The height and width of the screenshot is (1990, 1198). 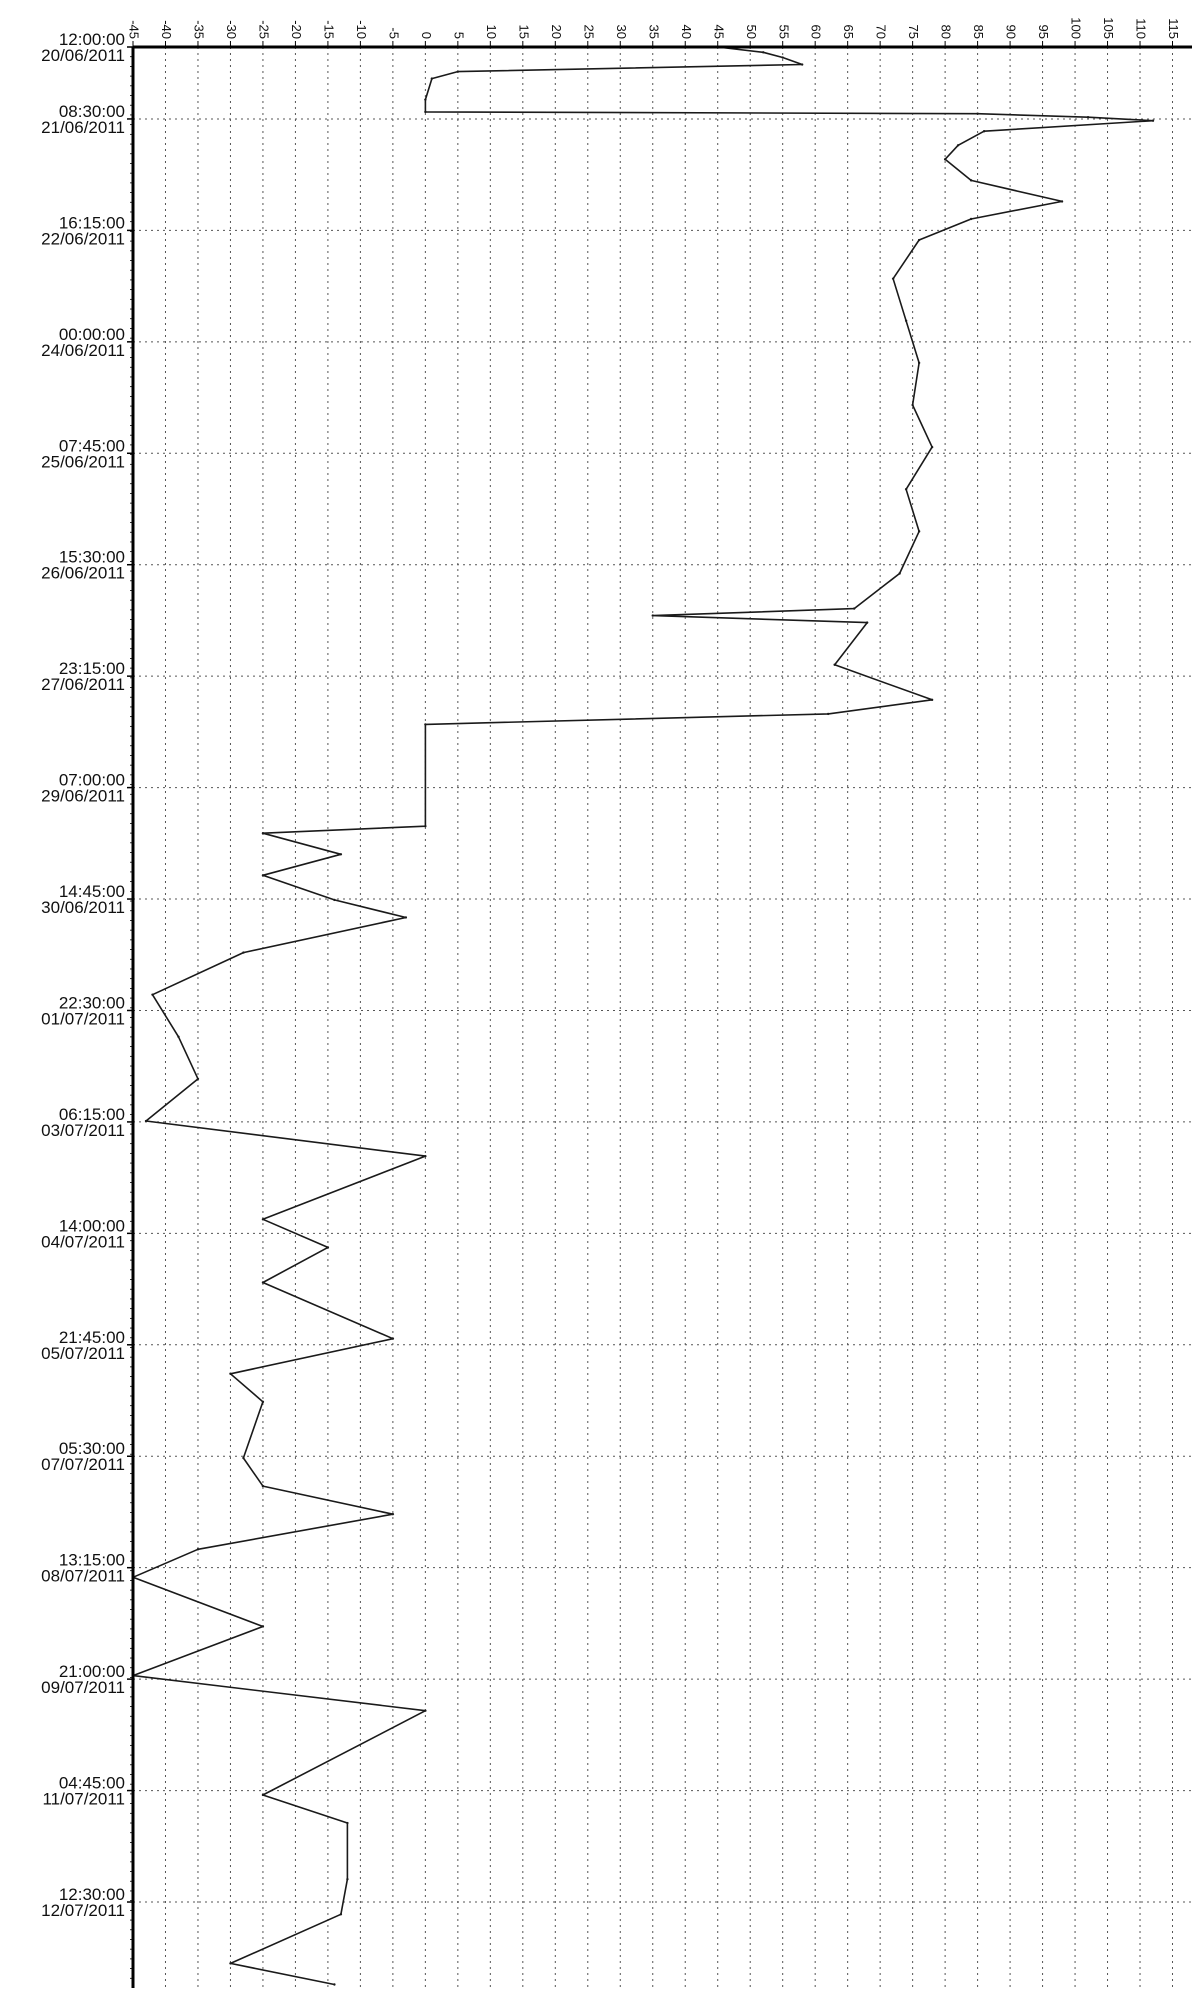 What do you see at coordinates (83, 55) in the screenshot?
I see `time-tick-date-label: 20/06/2011` at bounding box center [83, 55].